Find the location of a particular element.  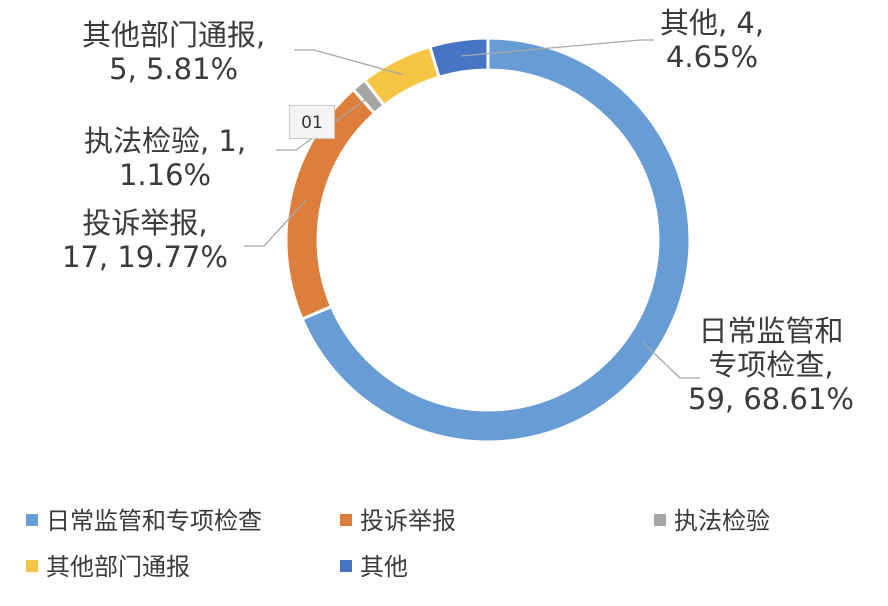

data-label-daily-inspection: 日常监管和 专项检查, 59, 68.61% is located at coordinates (771, 365).